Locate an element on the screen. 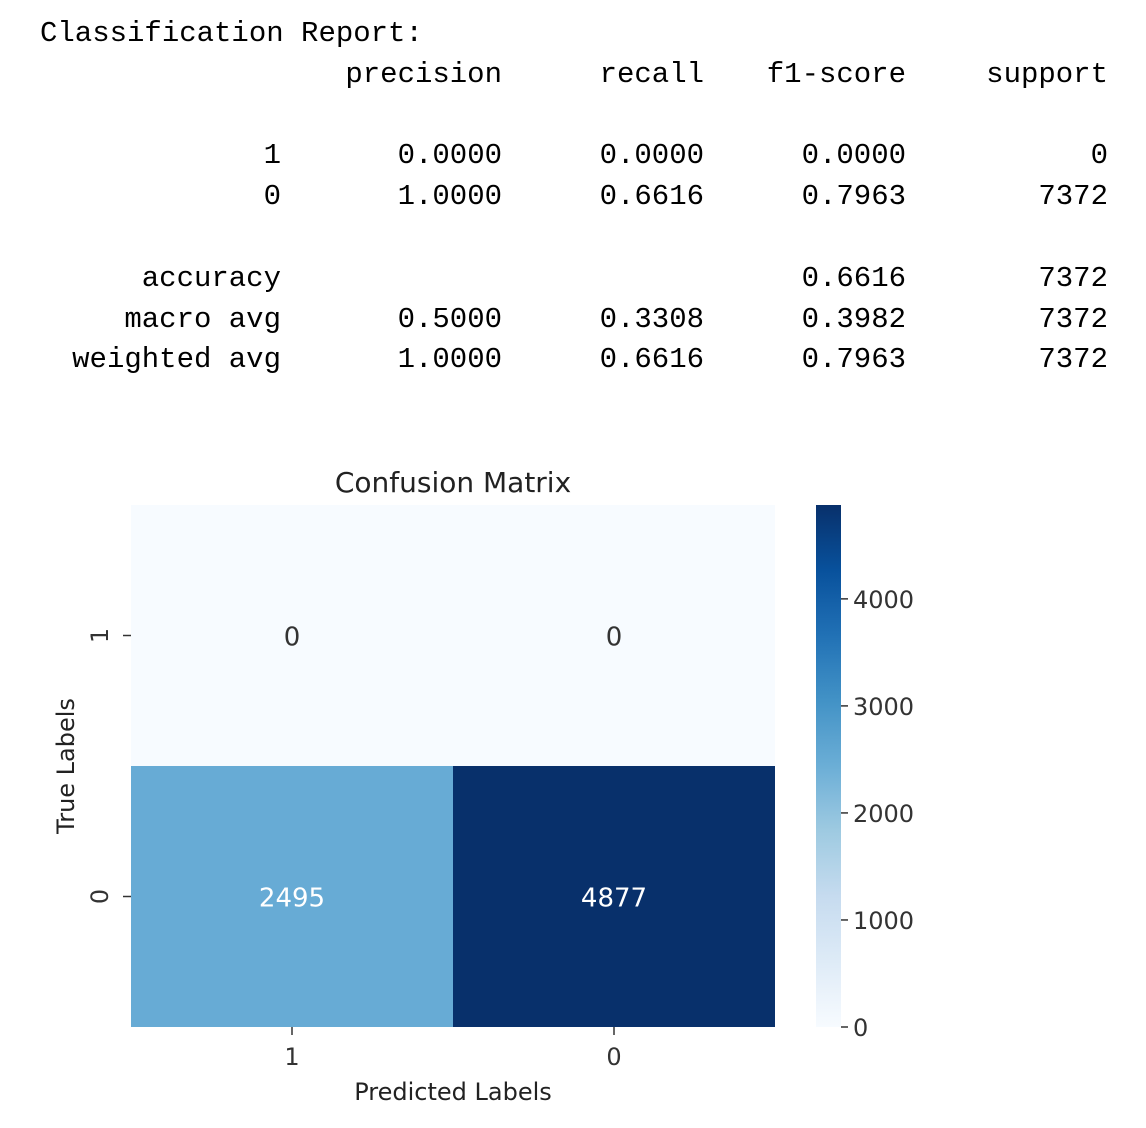  y-axis-label: True Labels is located at coordinates (66, 766).